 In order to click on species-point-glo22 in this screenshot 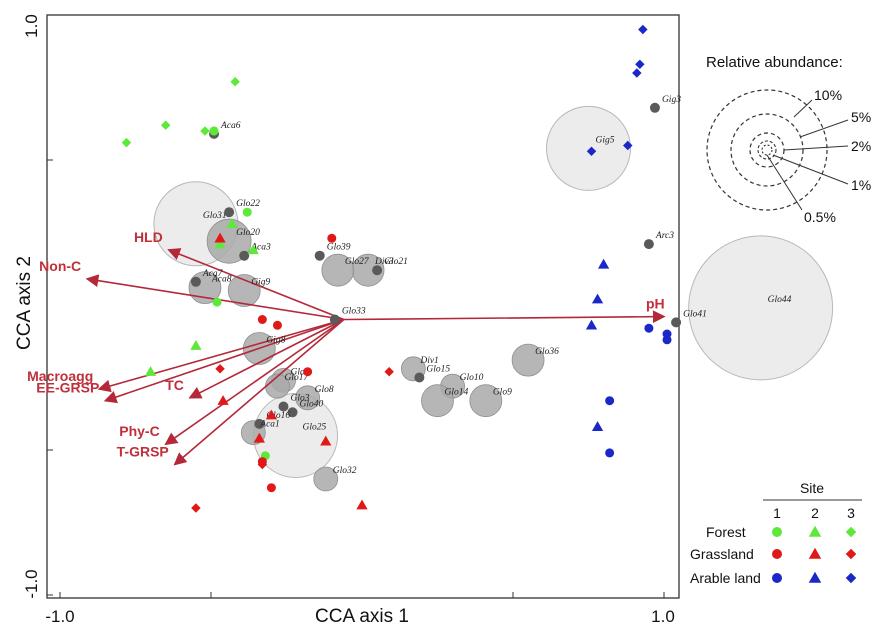, I will do `click(229, 212)`.